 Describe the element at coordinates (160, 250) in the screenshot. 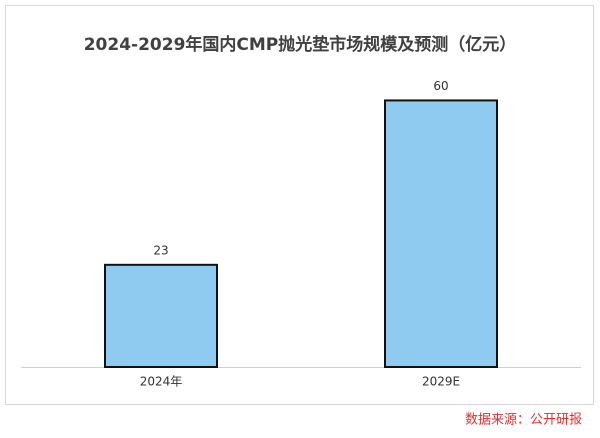

I see `data-label: 23` at that location.